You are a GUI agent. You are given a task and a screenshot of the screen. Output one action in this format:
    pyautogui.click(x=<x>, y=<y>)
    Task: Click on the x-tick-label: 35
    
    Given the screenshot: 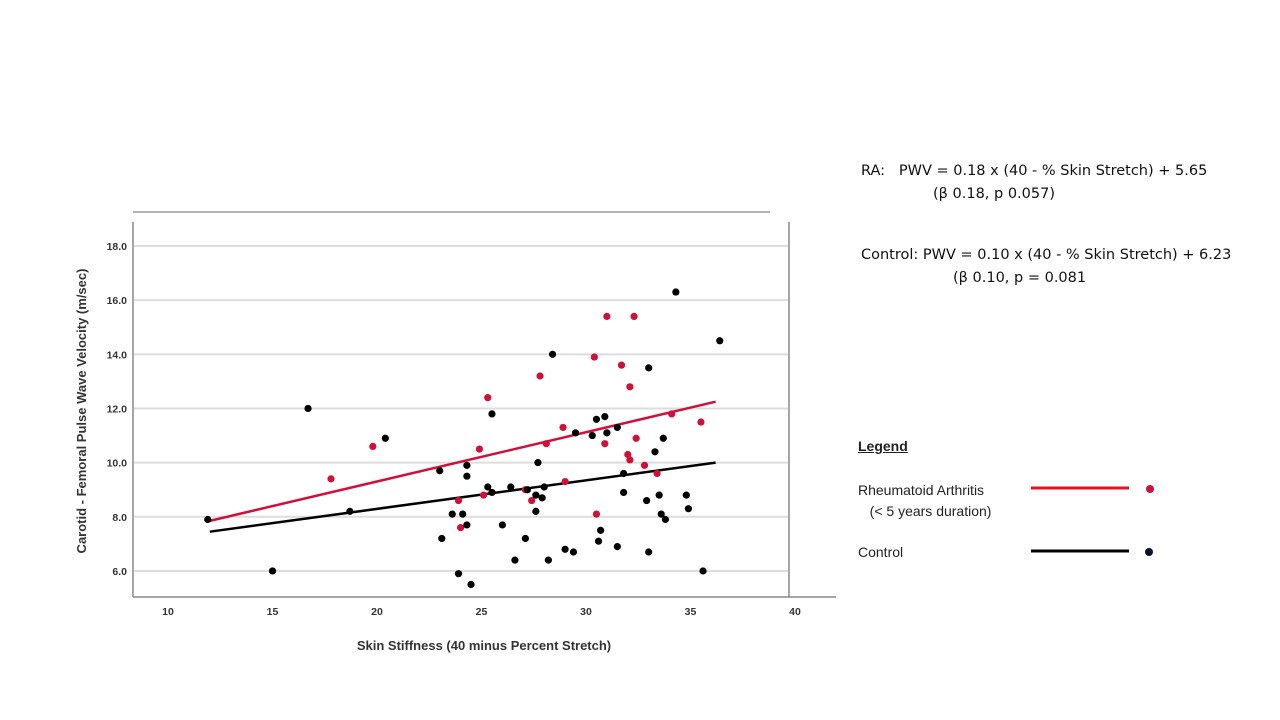 What is the action you would take?
    pyautogui.click(x=691, y=612)
    